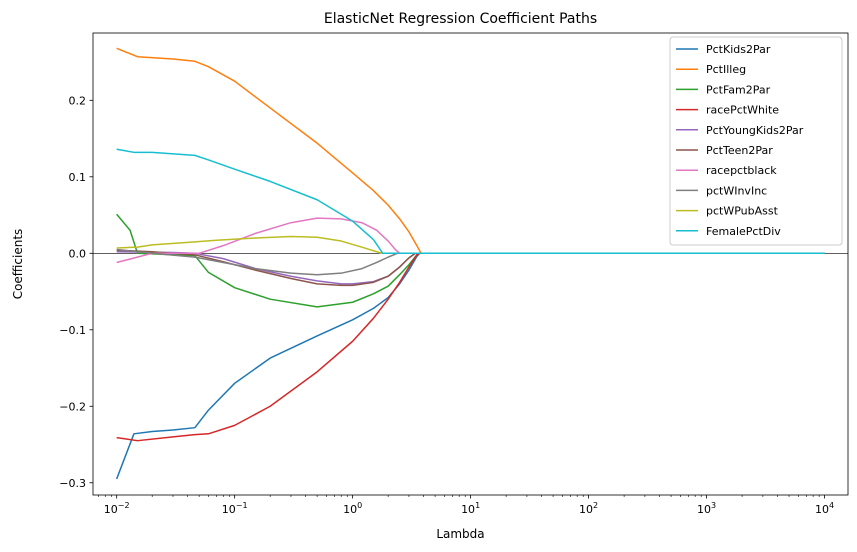  Describe the element at coordinates (72, 330) in the screenshot. I see `y-tick-label: −0.1` at that location.